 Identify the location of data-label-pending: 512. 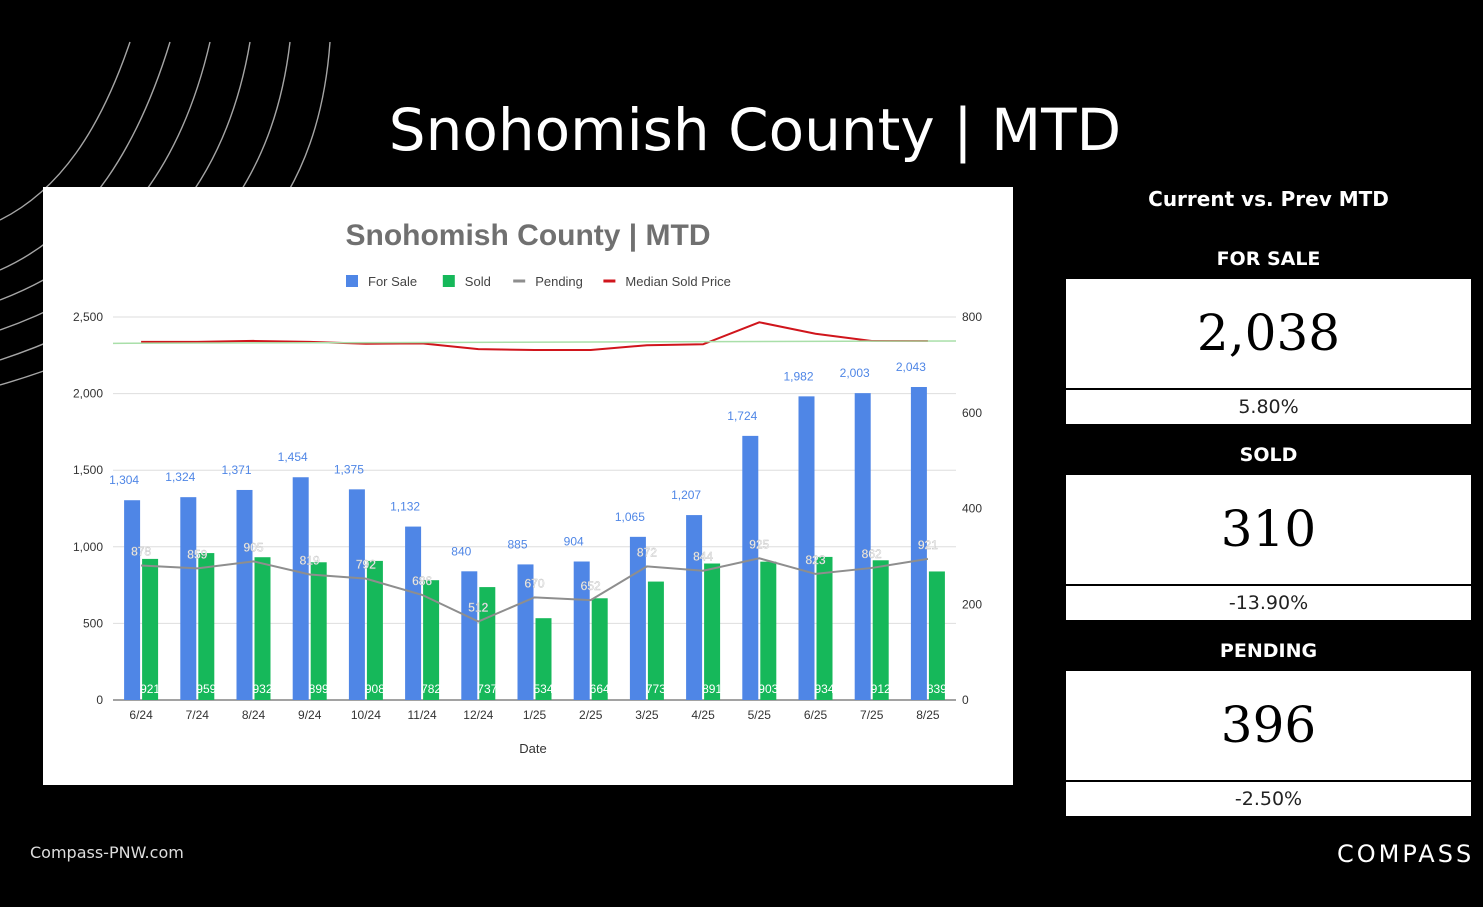
(478, 608).